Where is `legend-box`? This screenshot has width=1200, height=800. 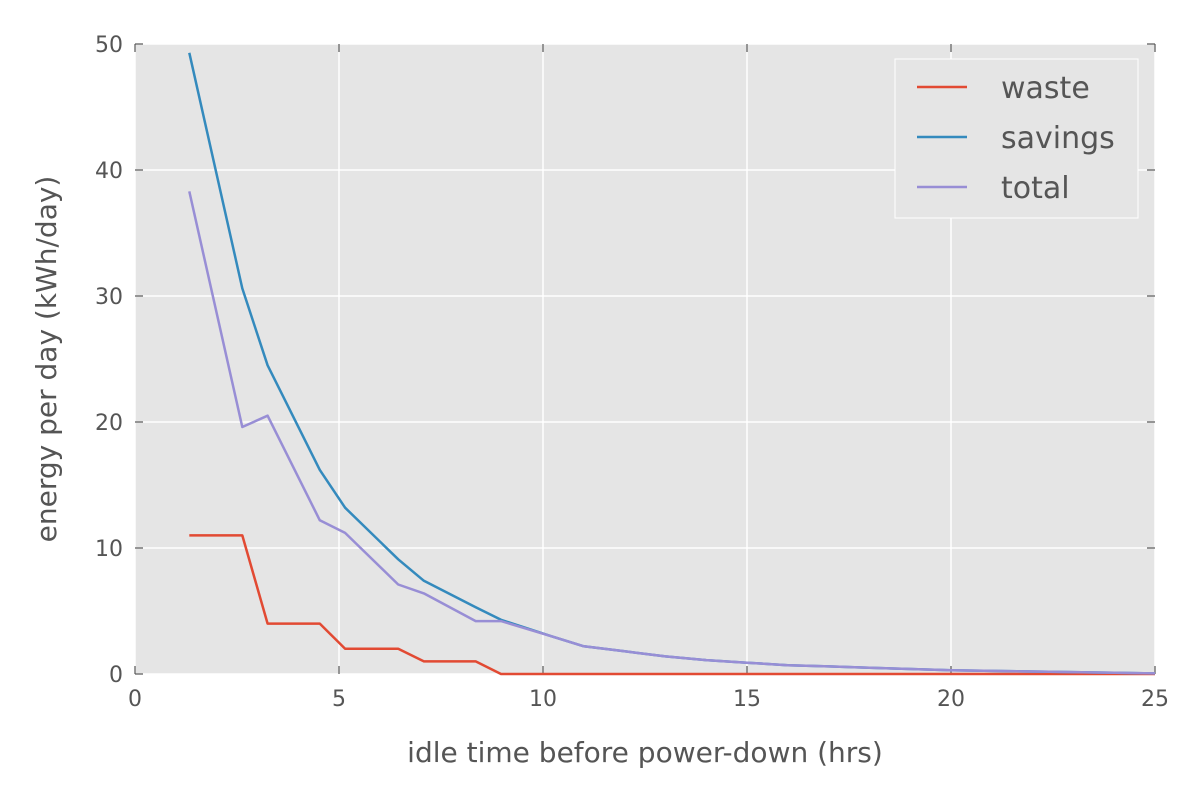 legend-box is located at coordinates (1016, 138).